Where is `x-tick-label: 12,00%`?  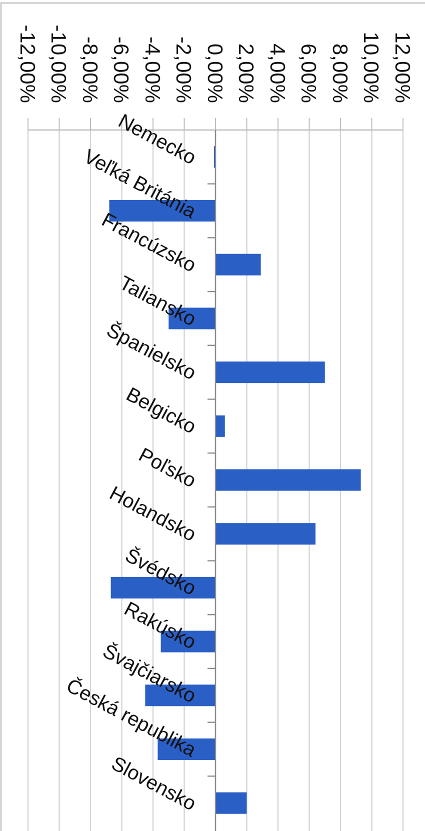
x-tick-label: 12,00% is located at coordinates (402, 67).